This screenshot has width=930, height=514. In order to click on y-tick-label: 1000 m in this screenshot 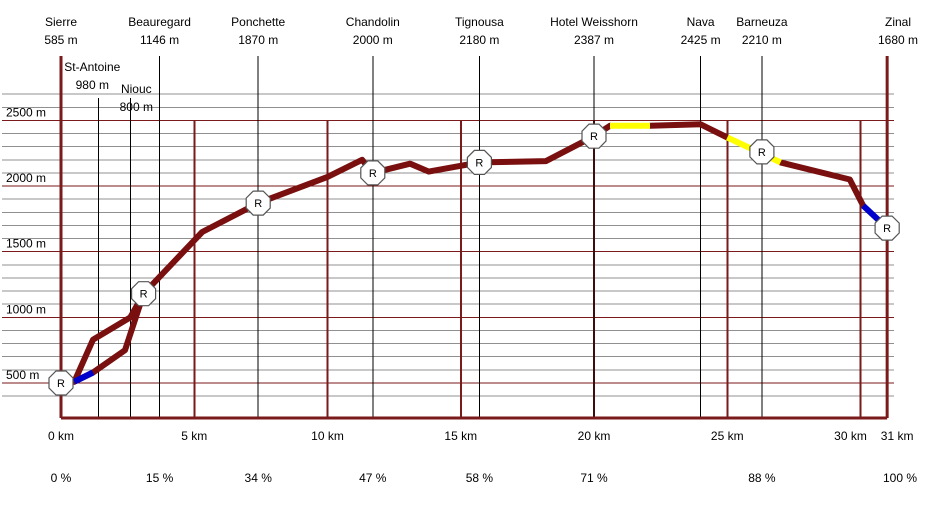, I will do `click(26, 309)`.